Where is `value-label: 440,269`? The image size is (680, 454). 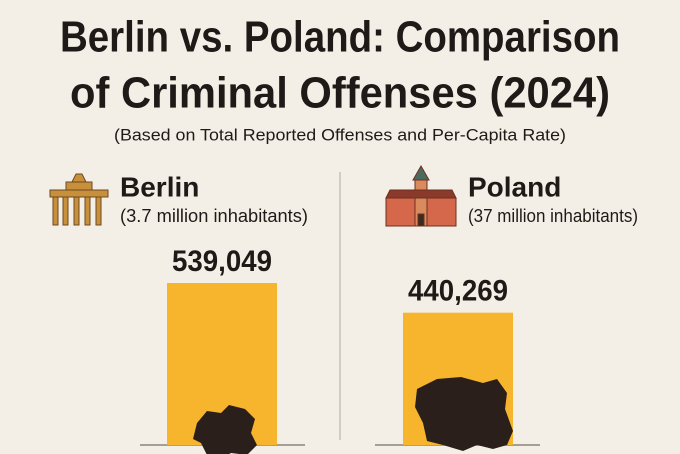 value-label: 440,269 is located at coordinates (458, 291).